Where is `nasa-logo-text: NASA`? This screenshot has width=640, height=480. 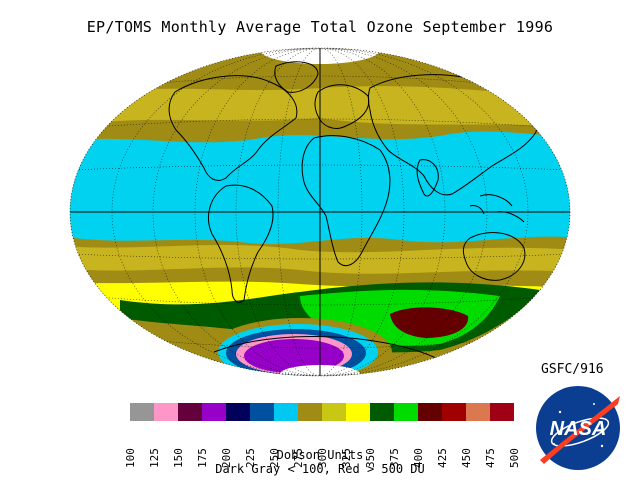 nasa-logo-text: NASA is located at coordinates (578, 429).